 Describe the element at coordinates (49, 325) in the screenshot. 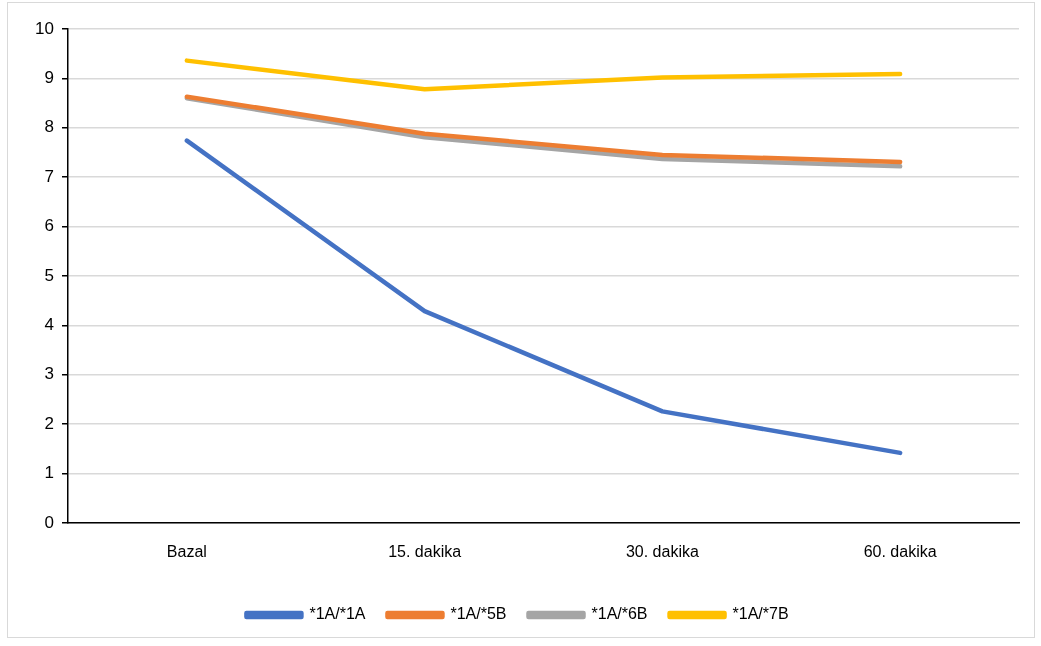

I see `y-tick-label: 4` at that location.